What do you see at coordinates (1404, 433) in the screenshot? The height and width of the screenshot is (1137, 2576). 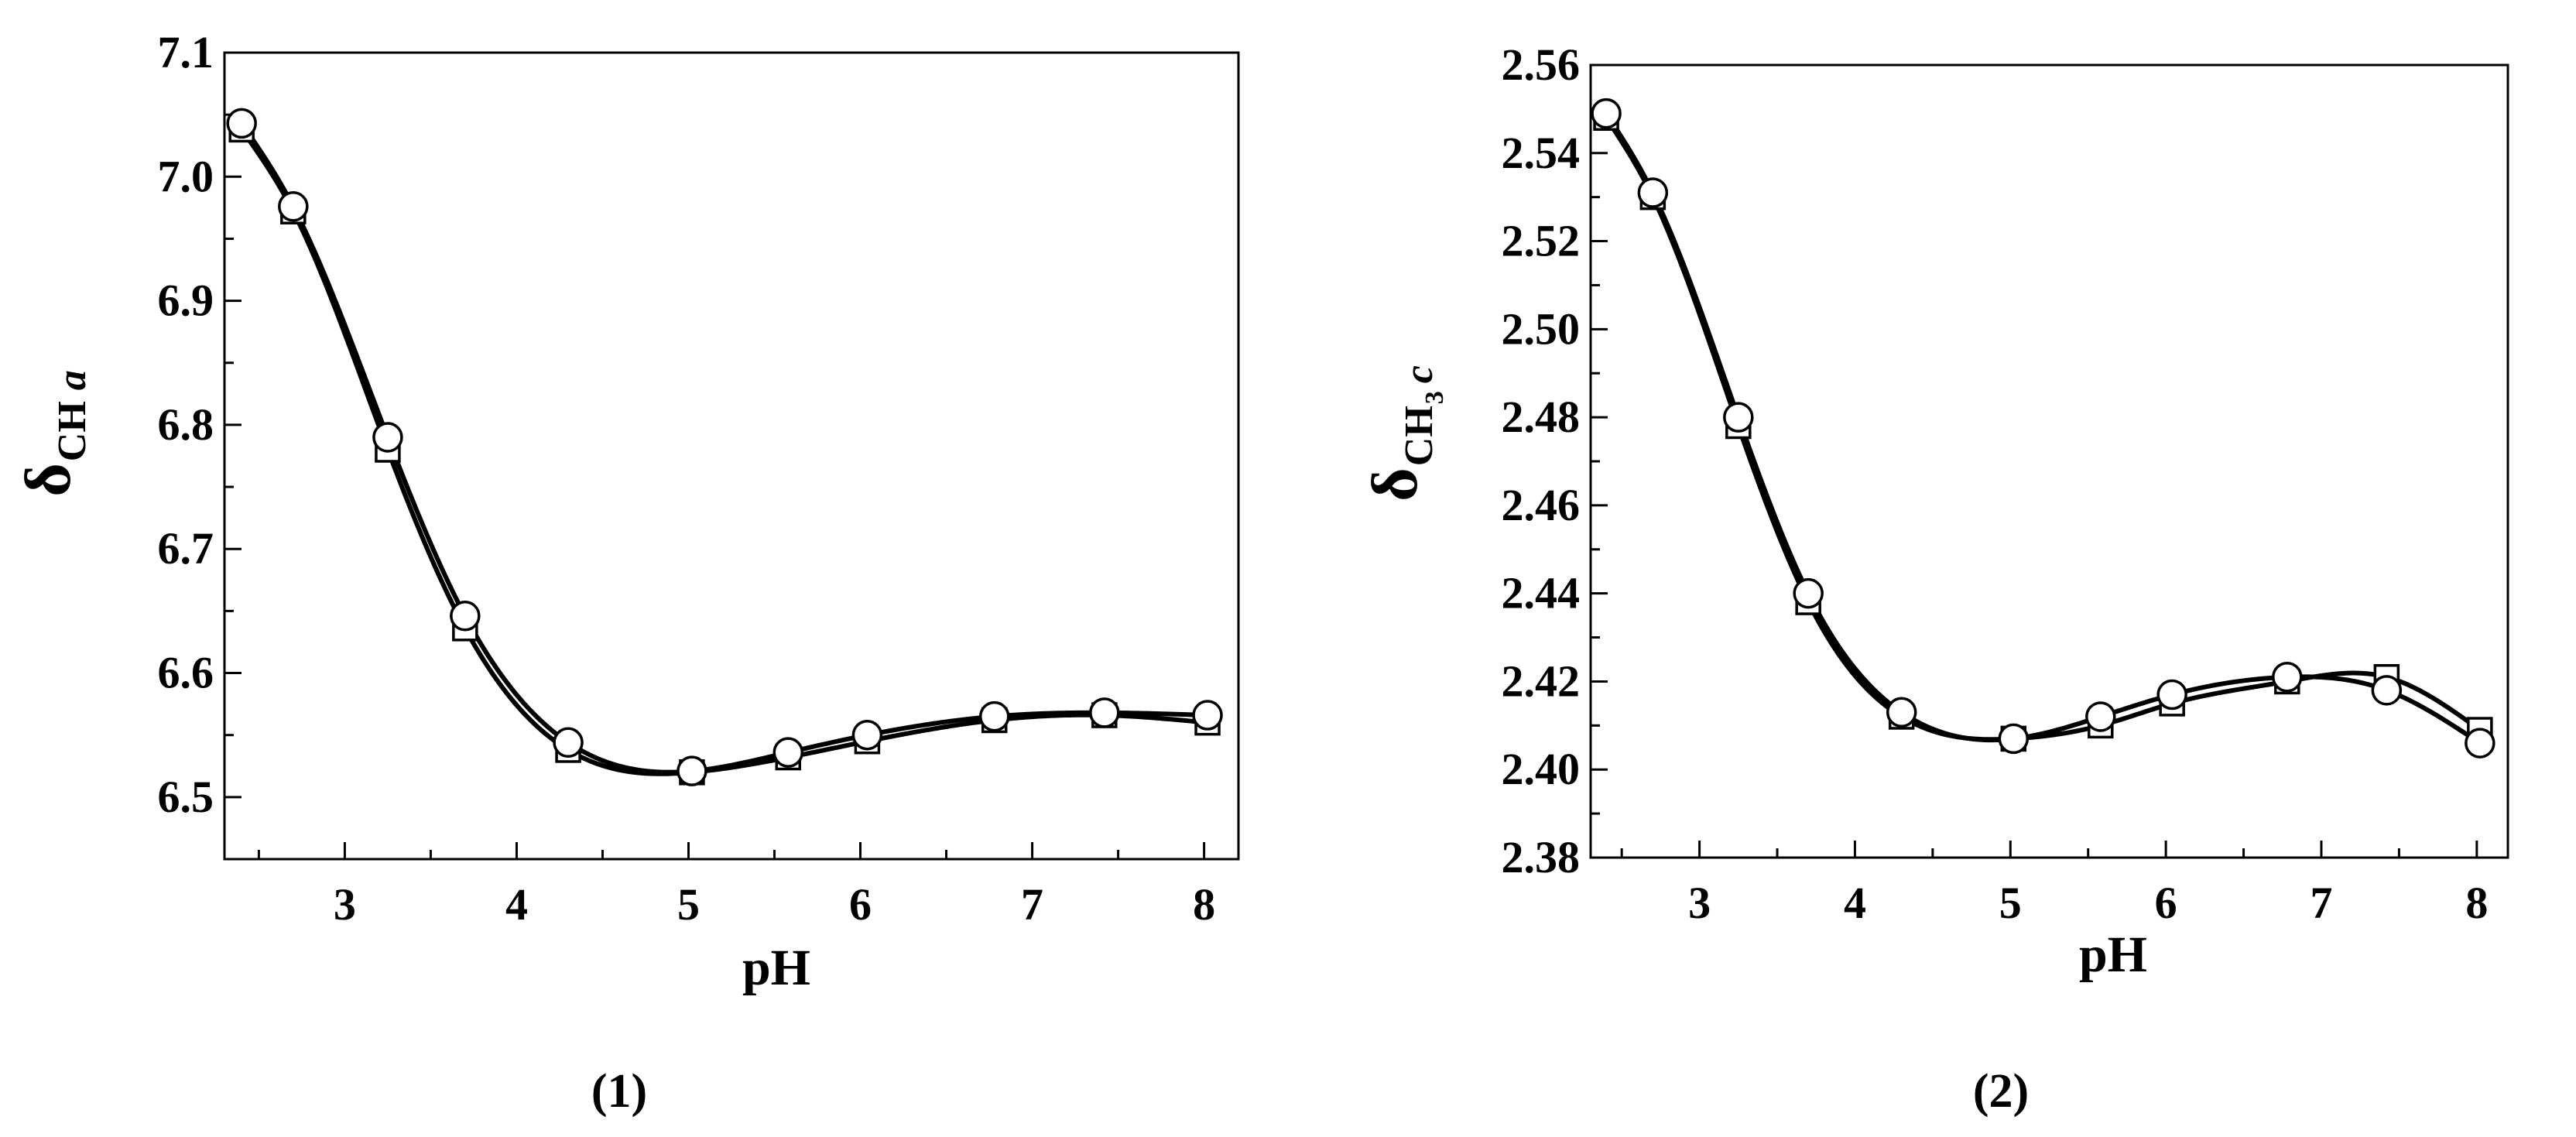 I see `y-axis-title: δCH3c` at bounding box center [1404, 433].